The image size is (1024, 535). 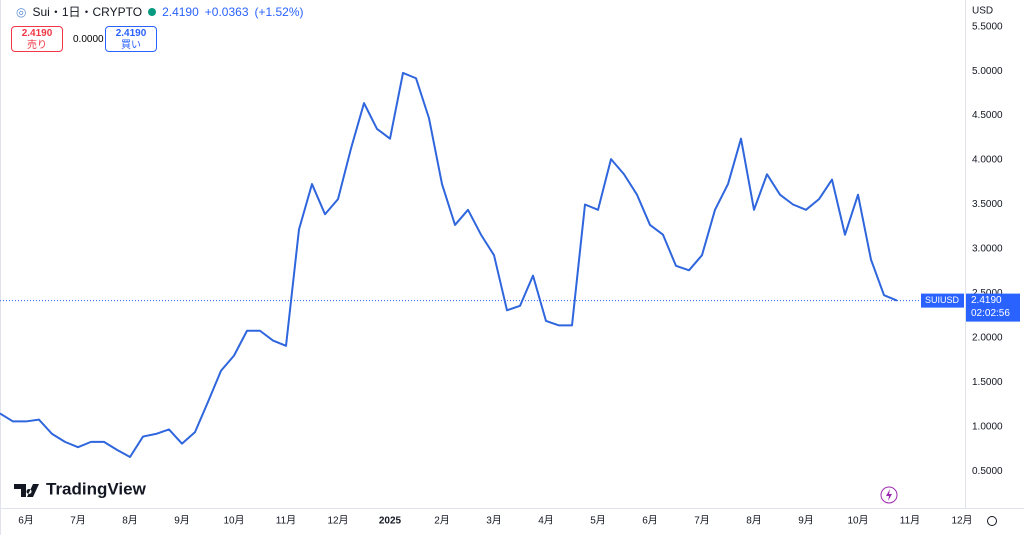 I want to click on symbol-tag-text: SUIUSD, so click(x=942, y=300).